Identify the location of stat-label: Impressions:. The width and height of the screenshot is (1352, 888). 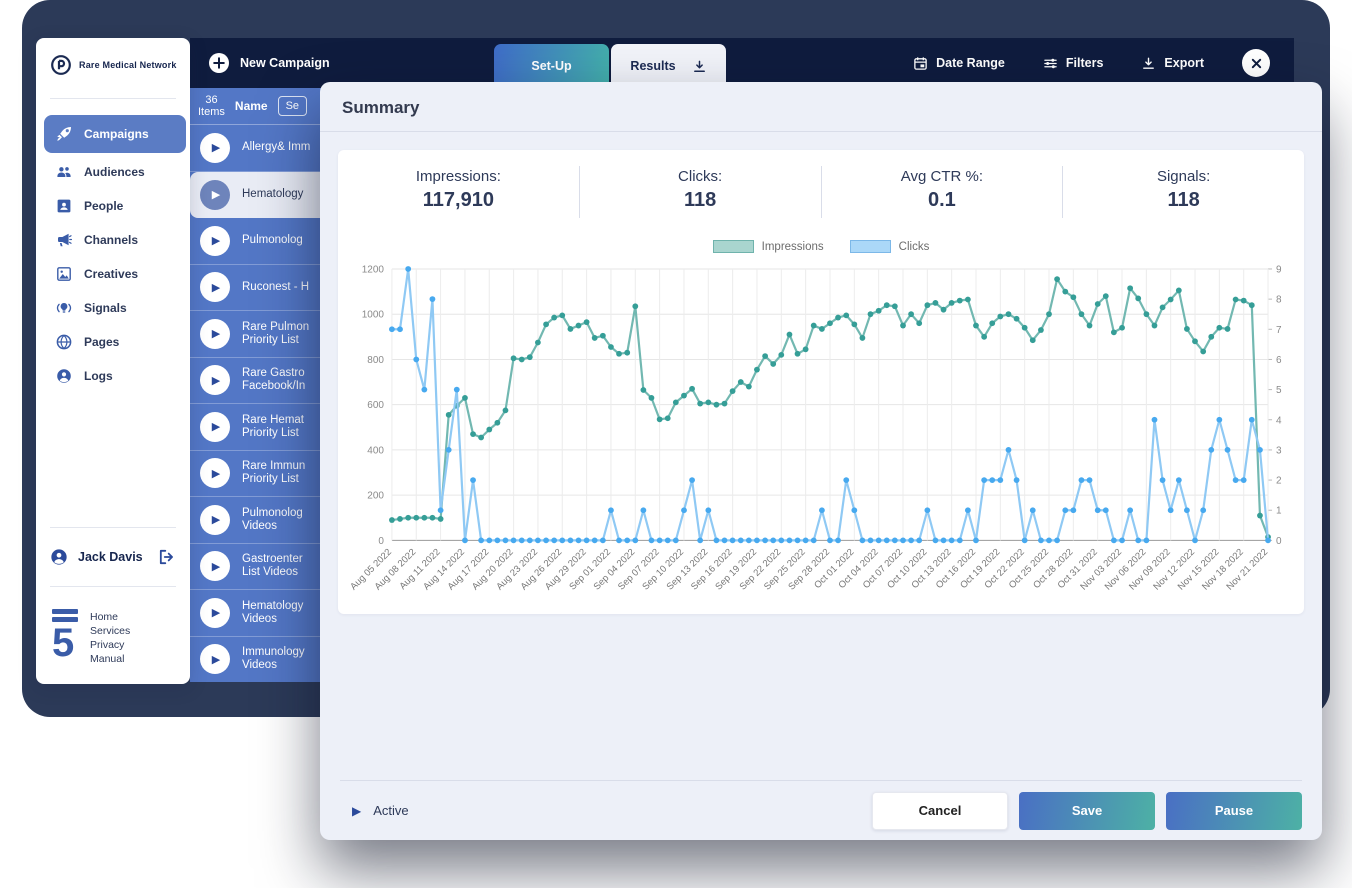
(458, 176).